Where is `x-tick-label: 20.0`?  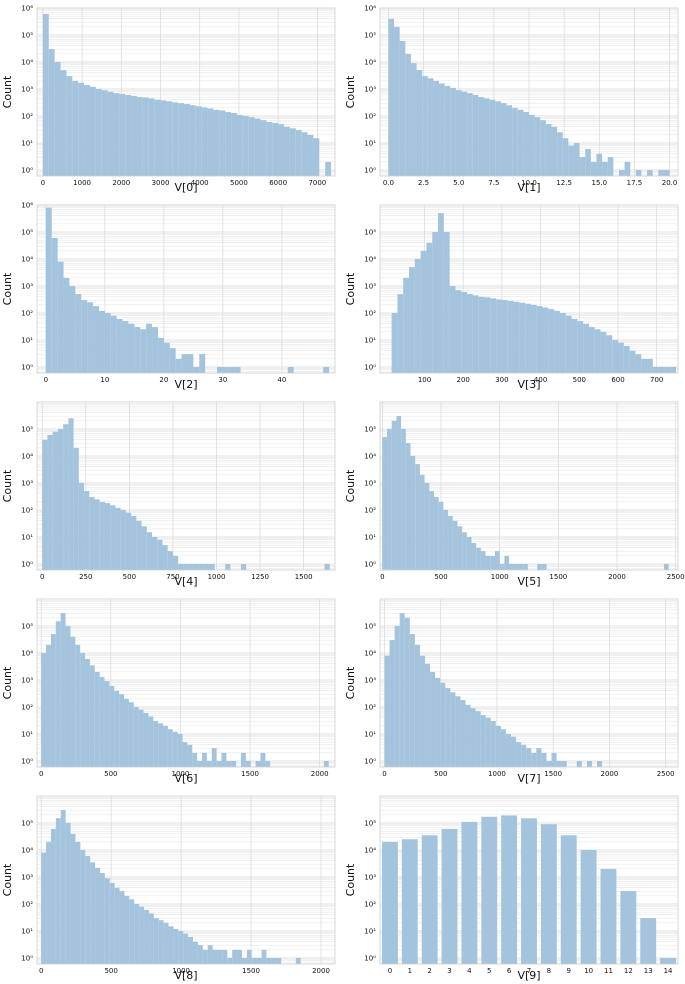 x-tick-label: 20.0 is located at coordinates (670, 183).